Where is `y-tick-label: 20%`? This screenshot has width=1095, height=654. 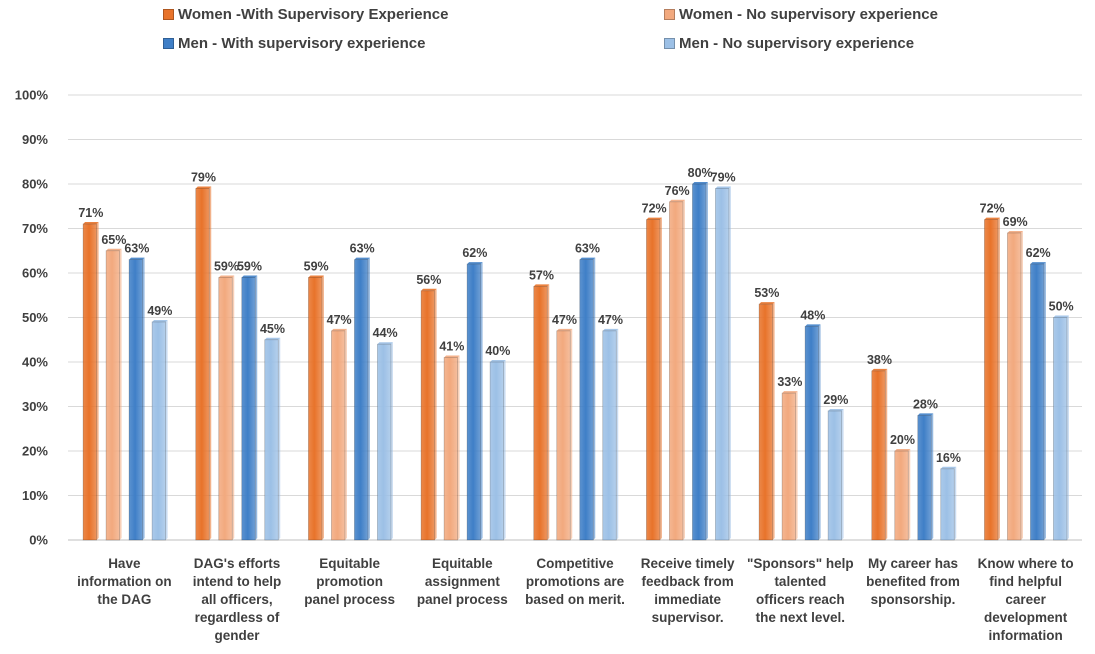 y-tick-label: 20% is located at coordinates (35, 451).